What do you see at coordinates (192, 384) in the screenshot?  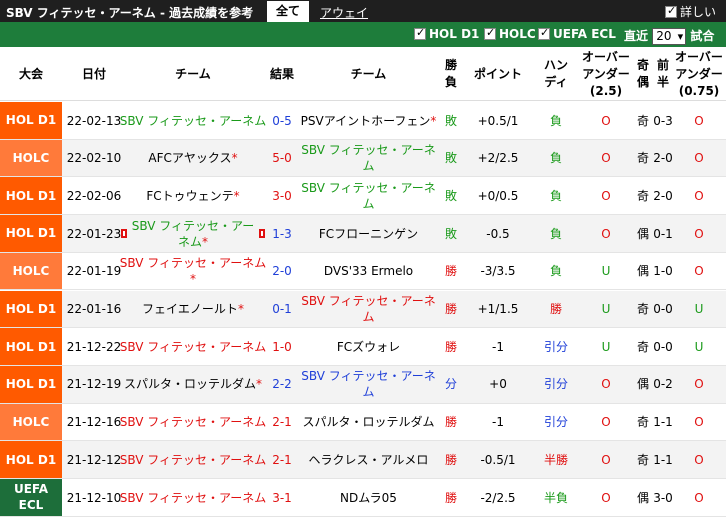 I see `home-team-name: スパルタ・ロッテルダム*` at bounding box center [192, 384].